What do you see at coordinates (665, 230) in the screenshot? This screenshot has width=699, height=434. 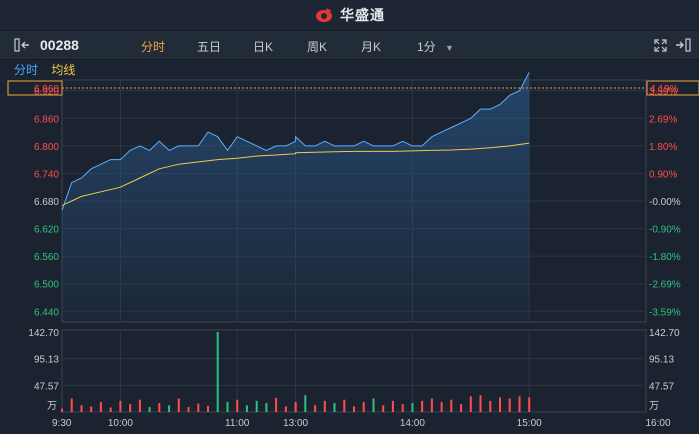 I see `percent-tick-label: -0.90%` at bounding box center [665, 230].